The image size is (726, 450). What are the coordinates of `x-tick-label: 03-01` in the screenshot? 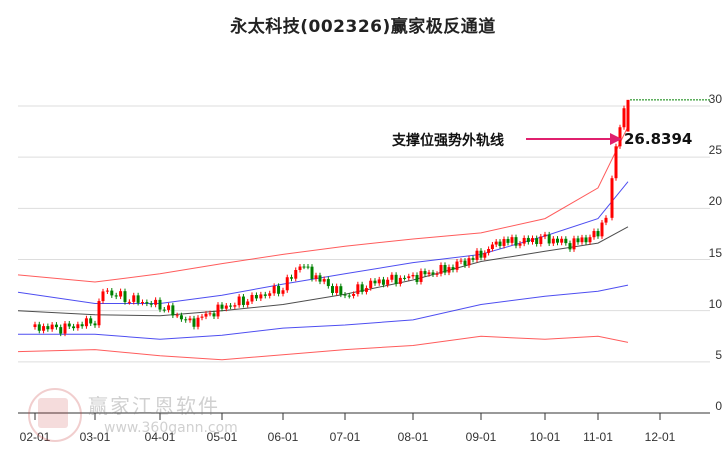 It's located at (95, 437).